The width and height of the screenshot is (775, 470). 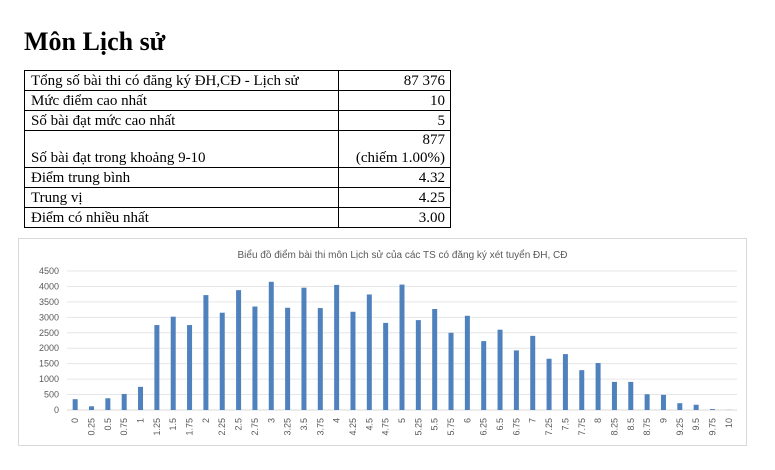 What do you see at coordinates (49, 333) in the screenshot?
I see `y-tick-label: 2500` at bounding box center [49, 333].